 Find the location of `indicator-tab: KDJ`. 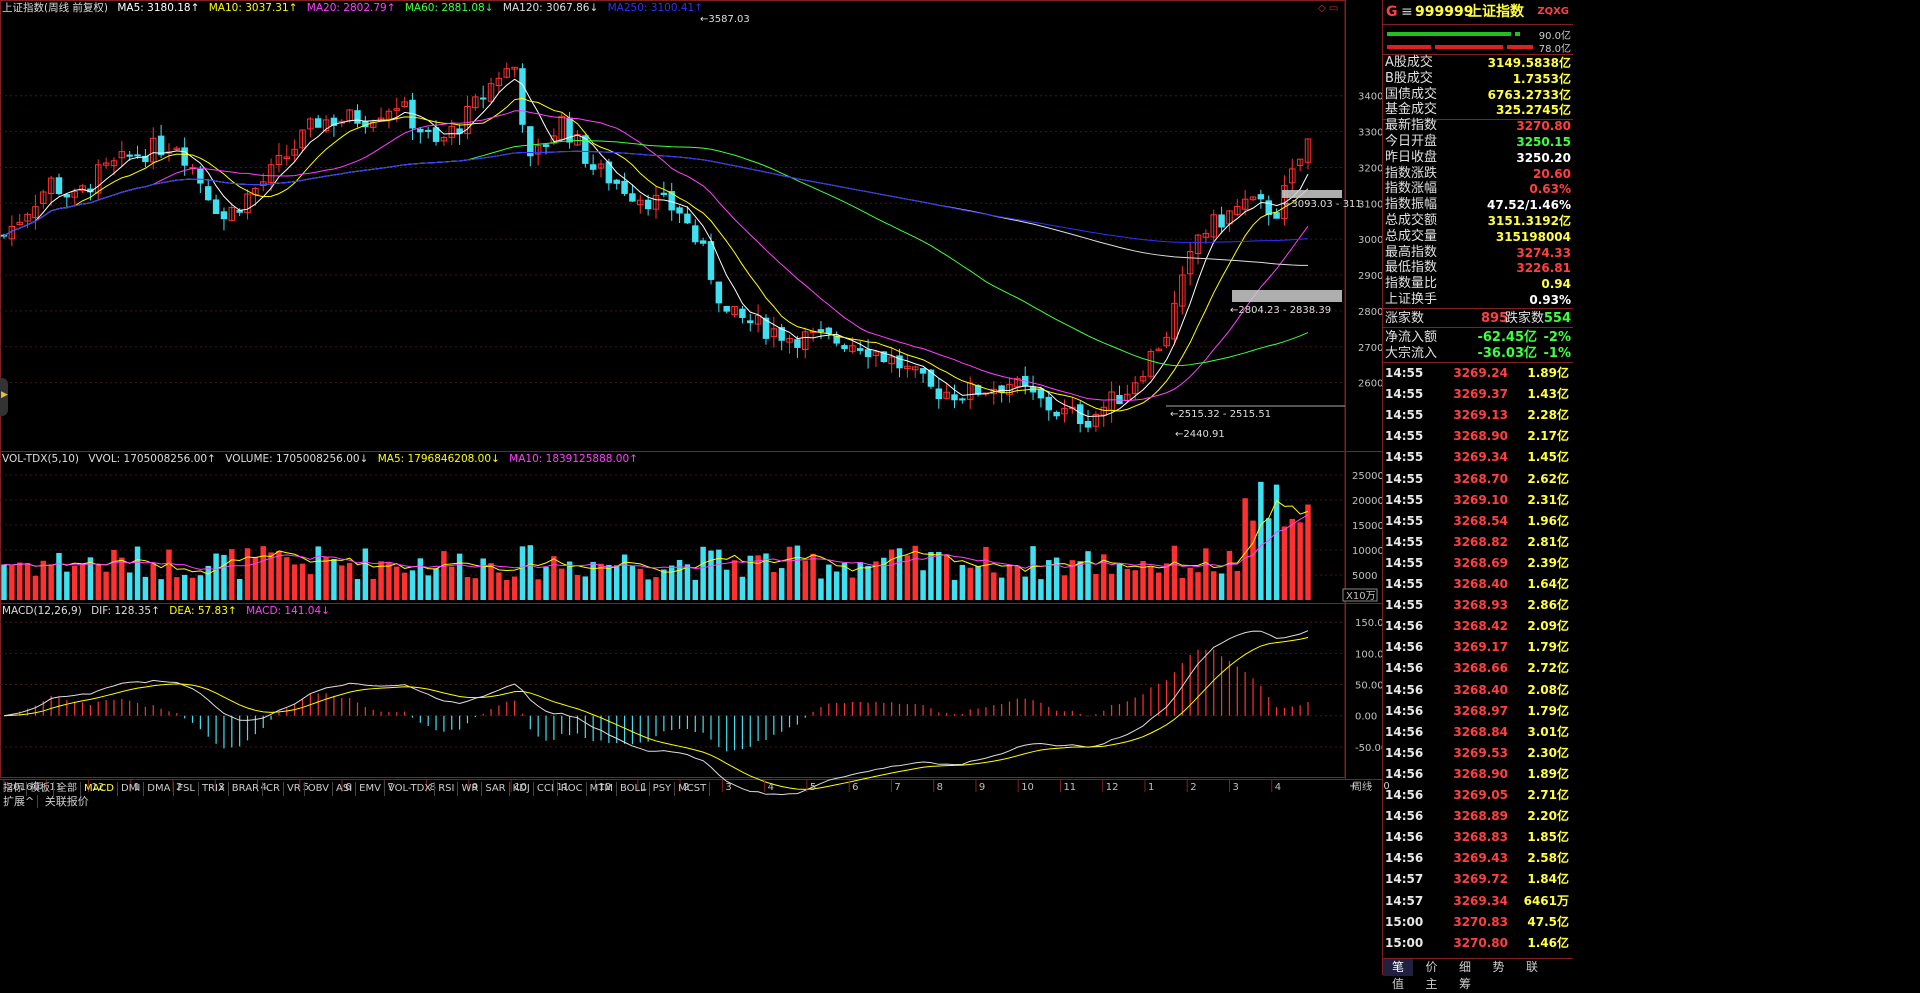

indicator-tab: KDJ is located at coordinates (522, 789).